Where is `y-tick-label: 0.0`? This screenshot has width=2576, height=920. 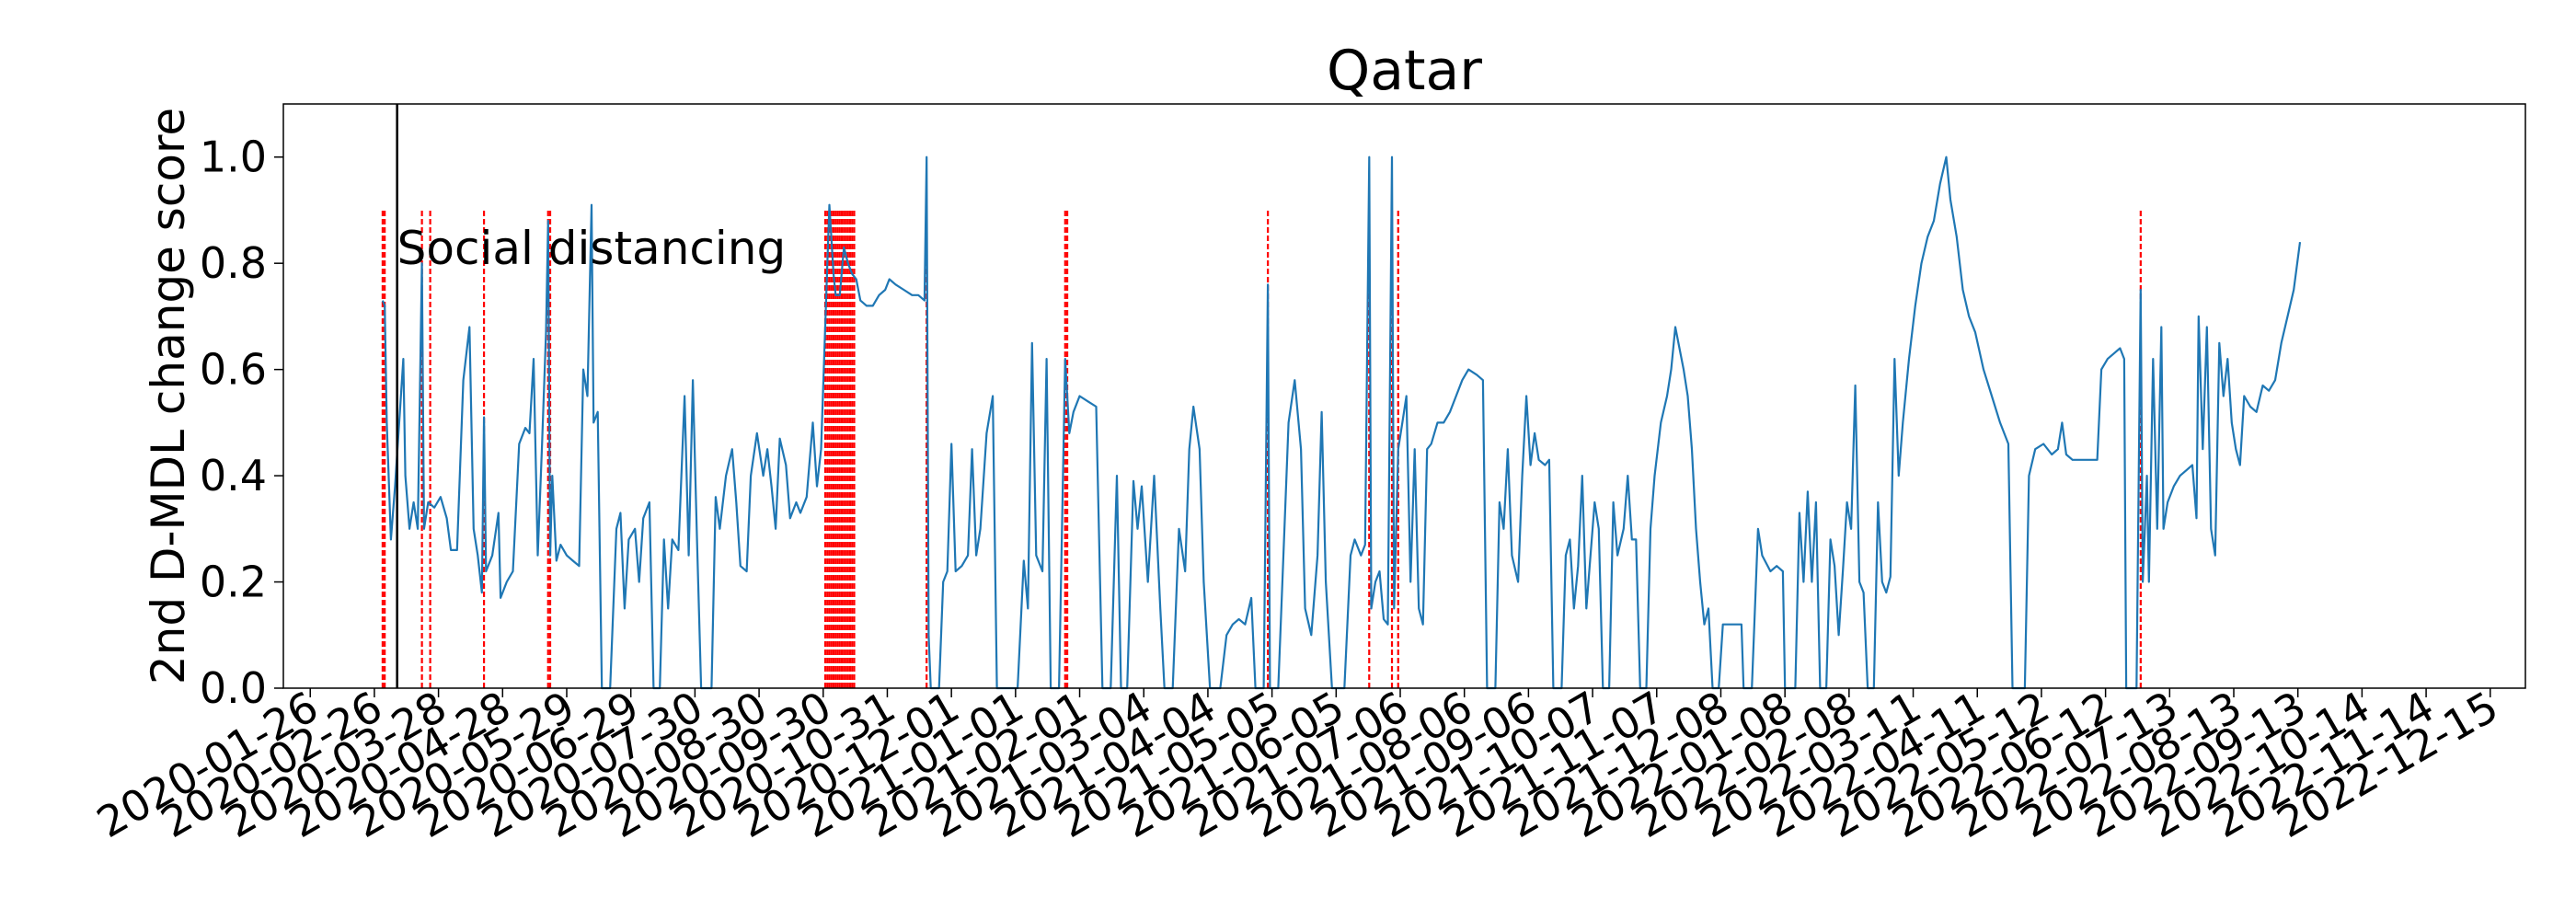 y-tick-label: 0.0 is located at coordinates (233, 688).